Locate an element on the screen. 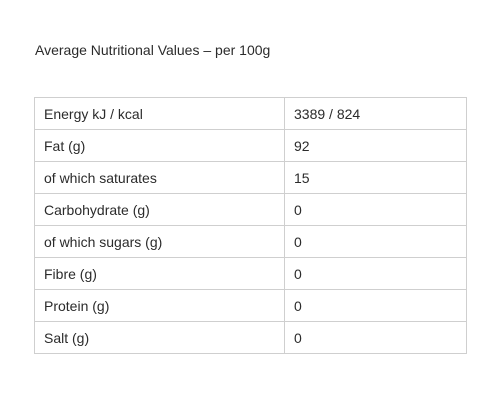  table-row: Salt (g) 0 is located at coordinates (250, 337).